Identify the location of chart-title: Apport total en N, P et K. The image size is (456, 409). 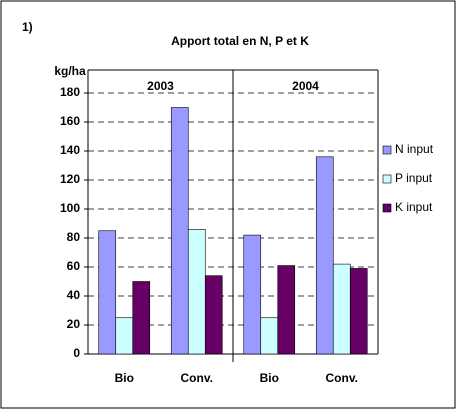
(240, 41).